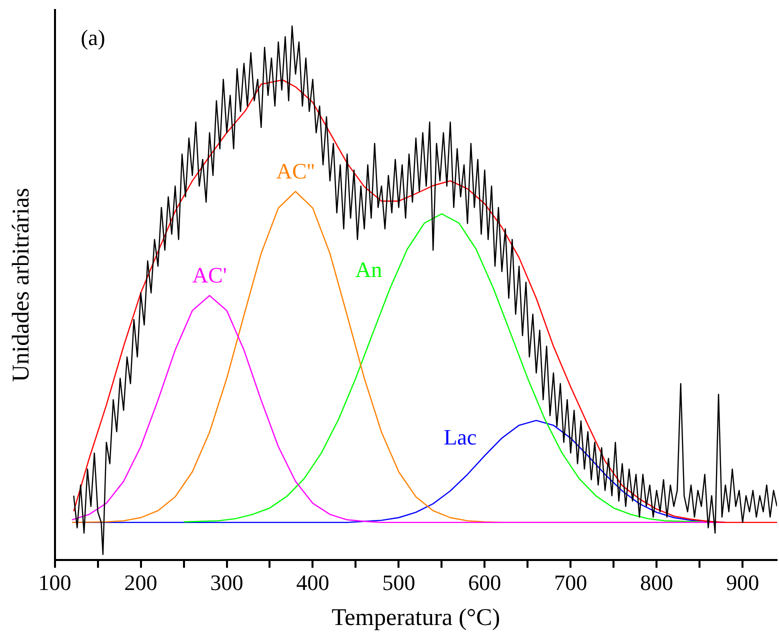 This screenshot has height=641, width=779. Describe the element at coordinates (313, 582) in the screenshot. I see `x-tick-label: 400` at that location.